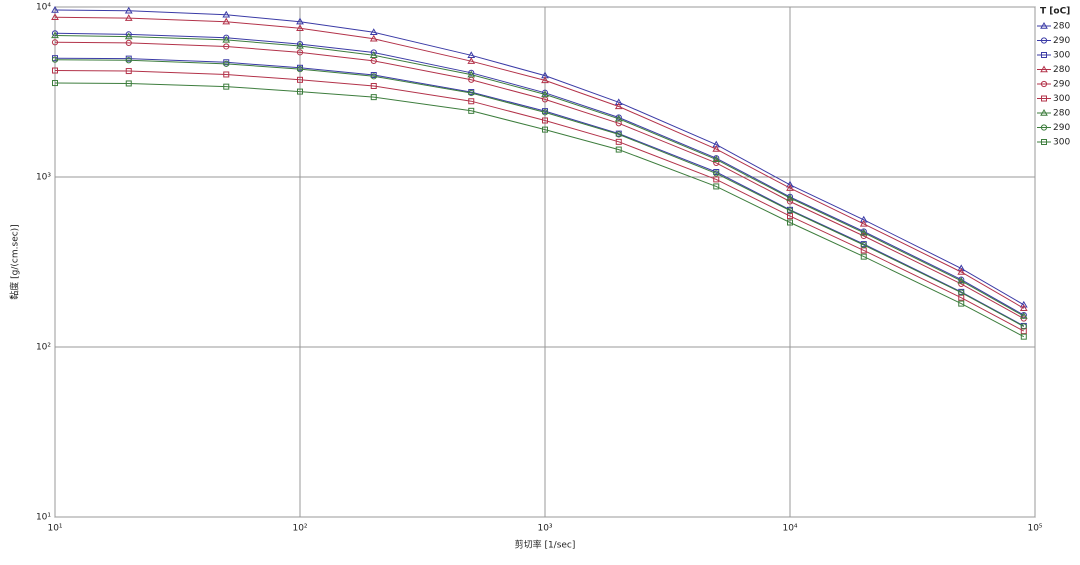  What do you see at coordinates (789, 529) in the screenshot?
I see `x-tick-label: 10⁴` at bounding box center [789, 529].